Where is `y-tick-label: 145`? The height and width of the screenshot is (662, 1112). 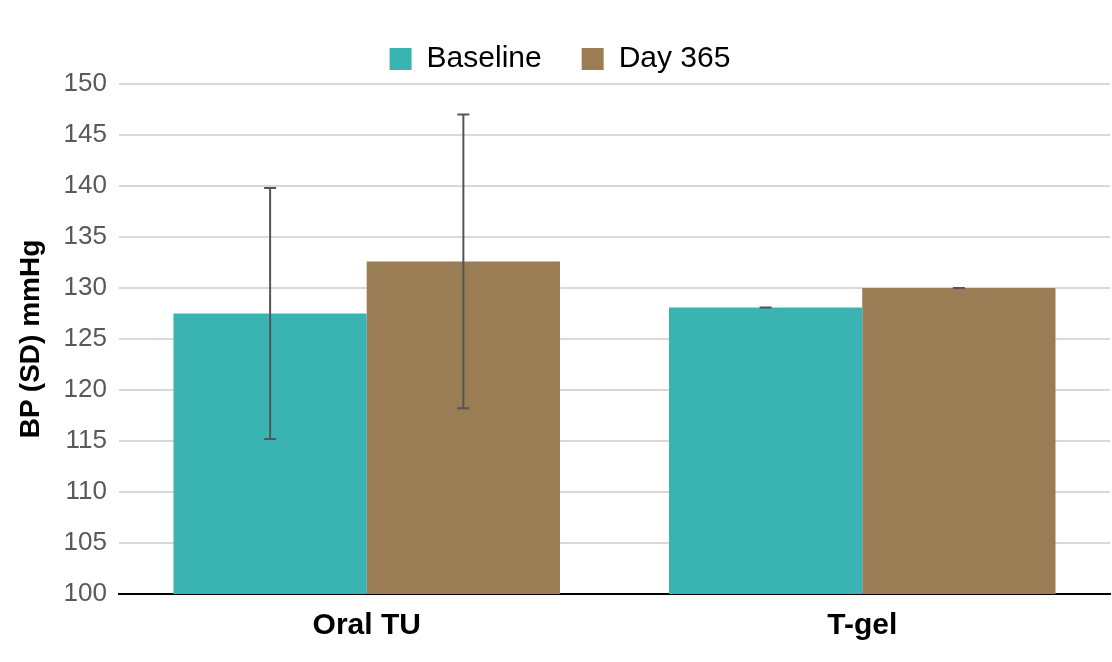 y-tick-label: 145 is located at coordinates (85, 133).